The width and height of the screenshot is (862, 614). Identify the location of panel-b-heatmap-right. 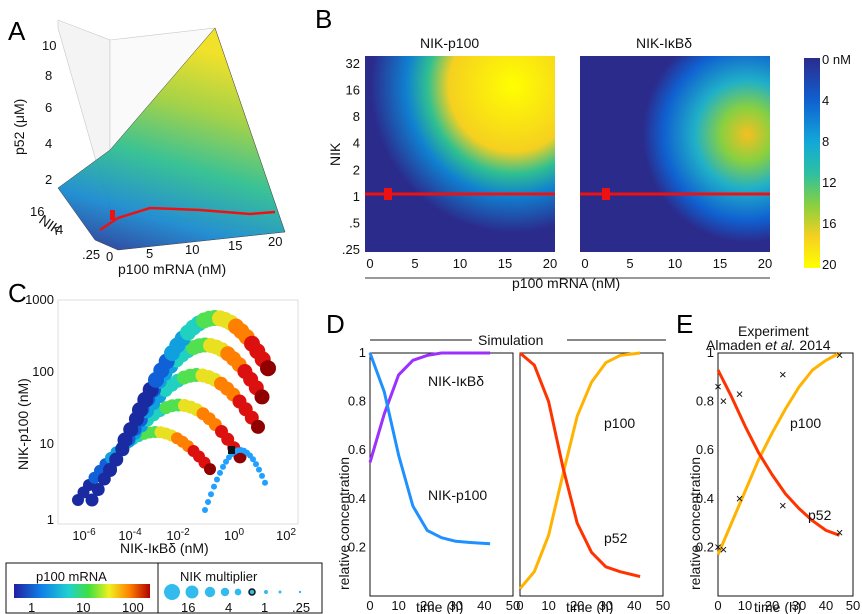
(675, 154).